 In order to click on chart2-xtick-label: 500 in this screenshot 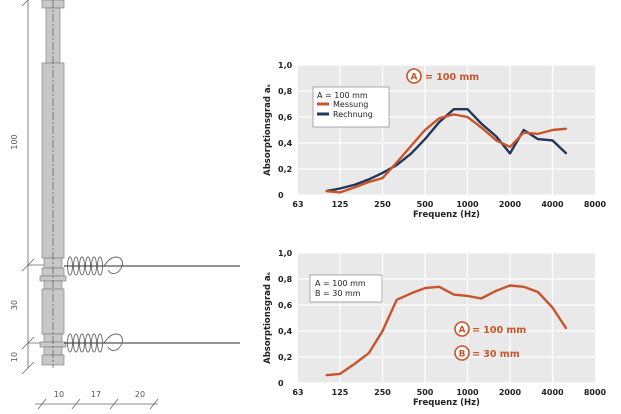, I will do `click(425, 392)`.